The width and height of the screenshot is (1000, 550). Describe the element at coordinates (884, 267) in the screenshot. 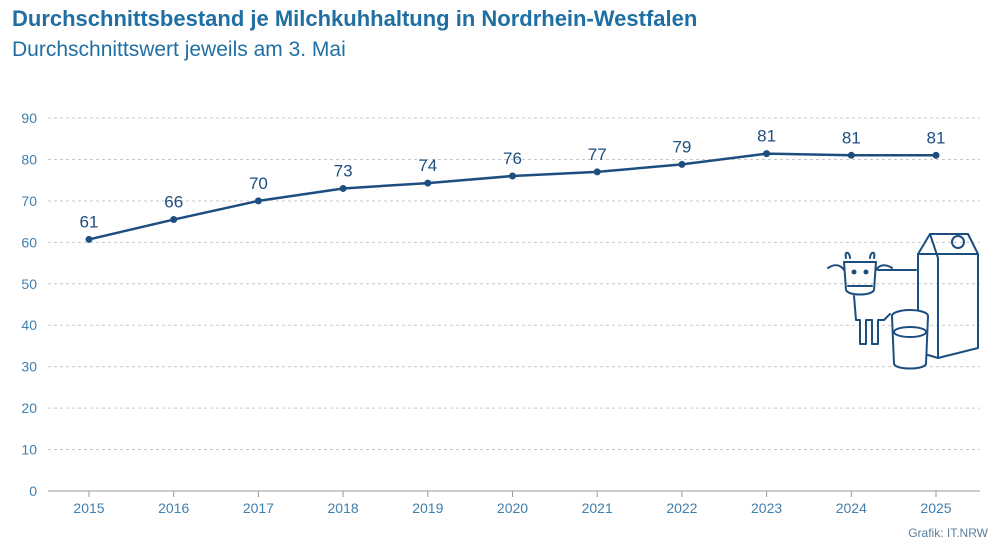

I see `cow-right-ear` at that location.